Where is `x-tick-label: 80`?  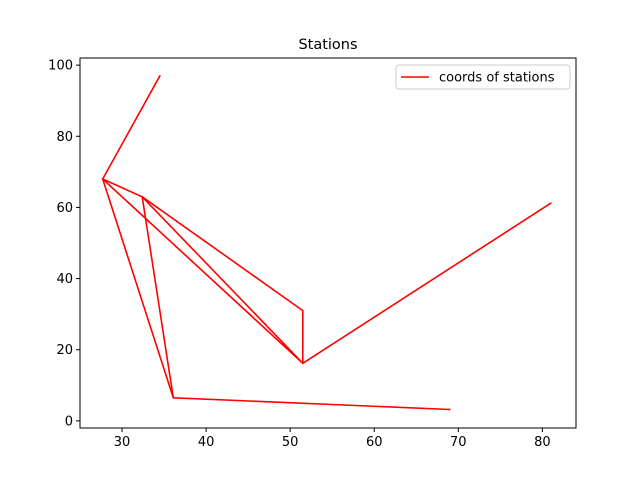
x-tick-label: 80 is located at coordinates (542, 442).